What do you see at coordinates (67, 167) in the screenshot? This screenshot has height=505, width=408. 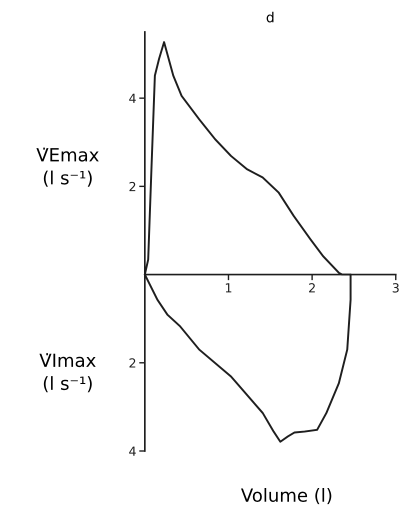 I see `y-axis-title: V̇Emax (l s⁻¹)` at bounding box center [67, 167].